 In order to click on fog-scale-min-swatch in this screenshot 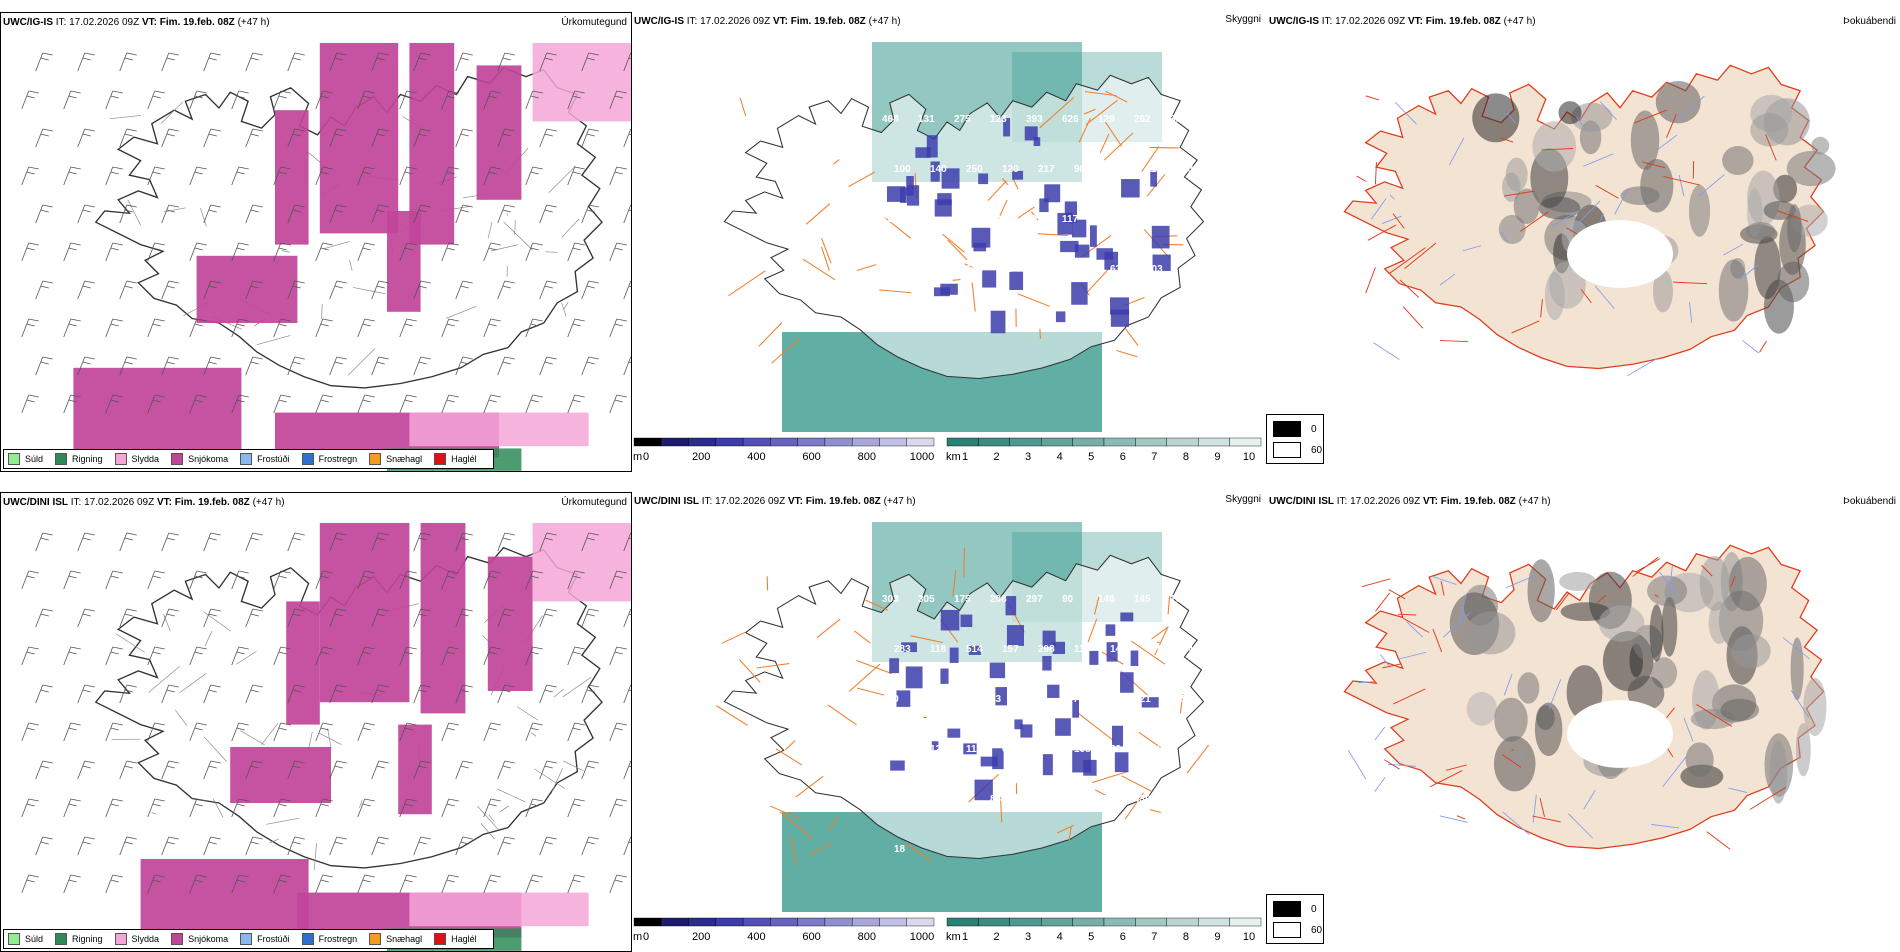, I will do `click(1287, 909)`.